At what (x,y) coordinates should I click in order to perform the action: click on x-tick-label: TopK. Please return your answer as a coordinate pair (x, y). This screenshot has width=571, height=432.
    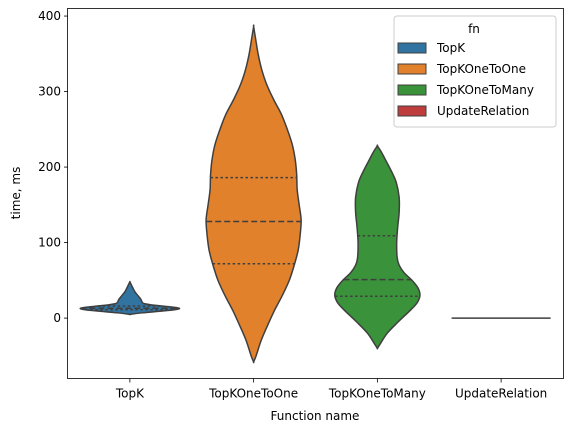
    Looking at the image, I should click on (130, 394).